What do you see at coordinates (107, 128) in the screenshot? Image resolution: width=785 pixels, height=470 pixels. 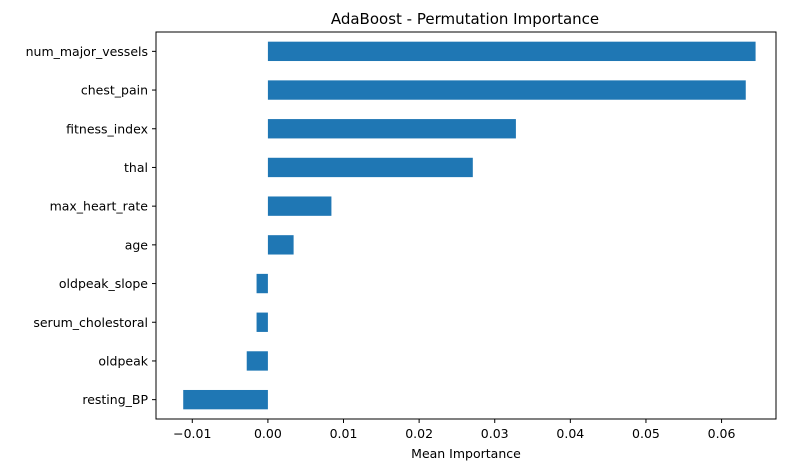 I see `y-tick-label: fitness_index` at bounding box center [107, 128].